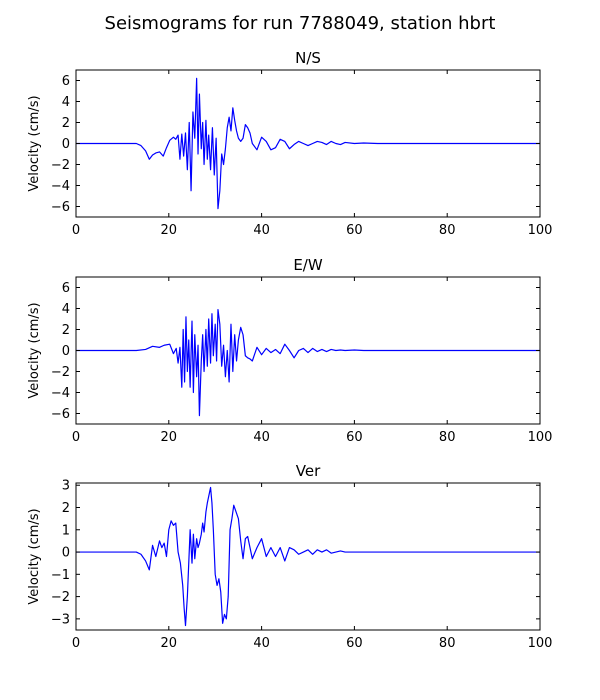 The height and width of the screenshot is (700, 600). Describe the element at coordinates (66, 81) in the screenshot. I see `y-tick-label-ns: 6` at that location.